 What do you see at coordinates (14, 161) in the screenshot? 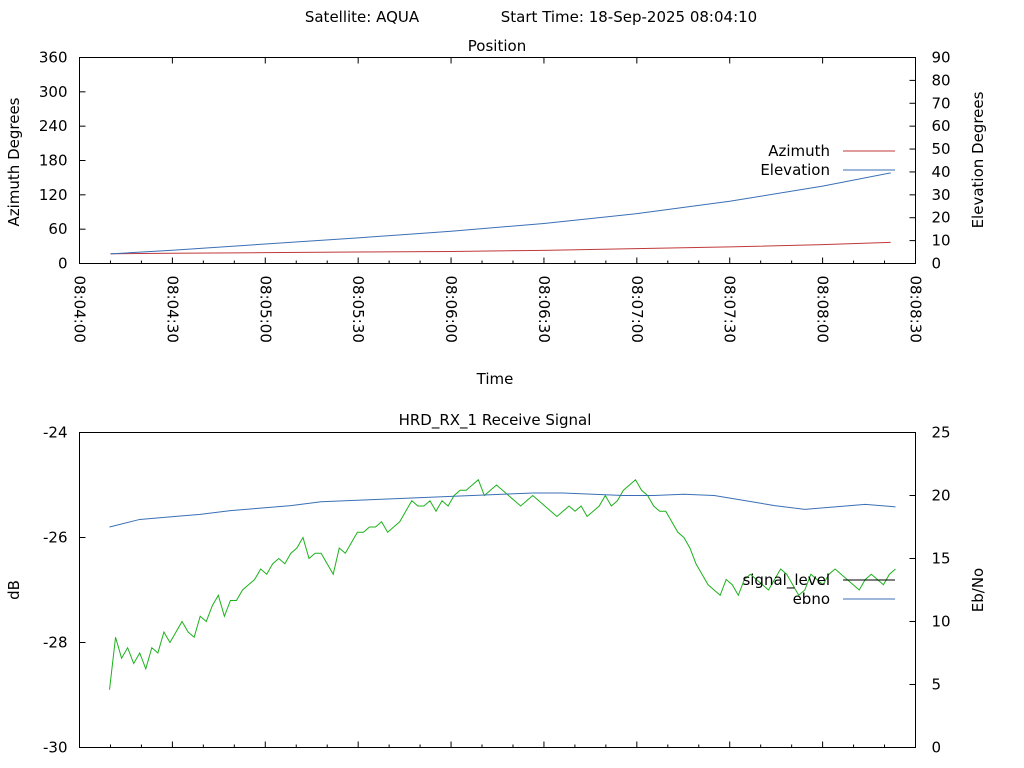
I see `position-y-axis-label: Azimuth Degrees` at bounding box center [14, 161].